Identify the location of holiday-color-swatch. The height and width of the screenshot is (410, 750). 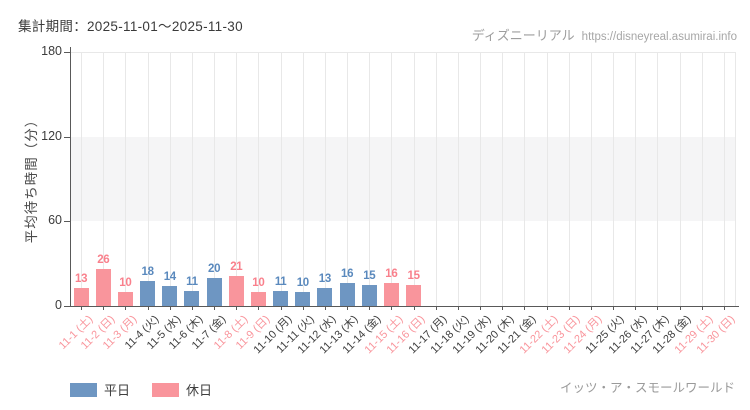
(166, 389).